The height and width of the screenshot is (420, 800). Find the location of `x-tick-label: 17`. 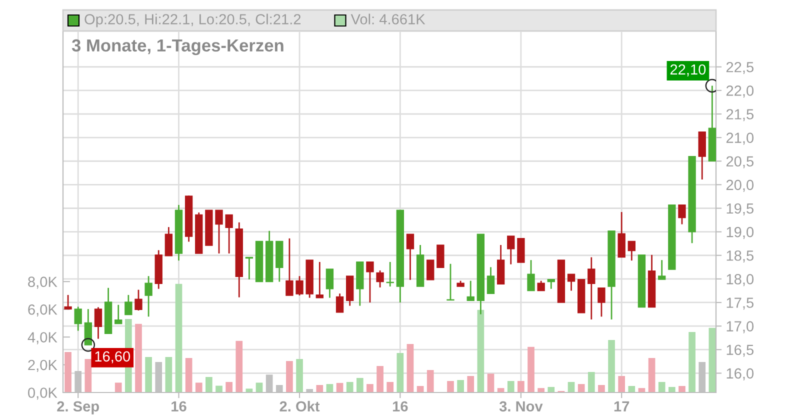

x-tick-label: 17 is located at coordinates (622, 406).